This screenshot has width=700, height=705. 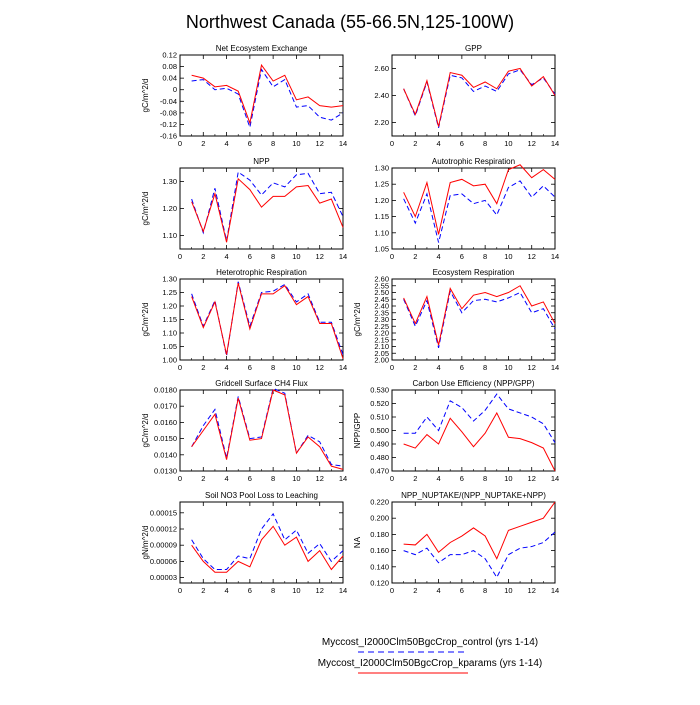 I want to click on y-tick-label: 0.510, so click(x=379, y=417).